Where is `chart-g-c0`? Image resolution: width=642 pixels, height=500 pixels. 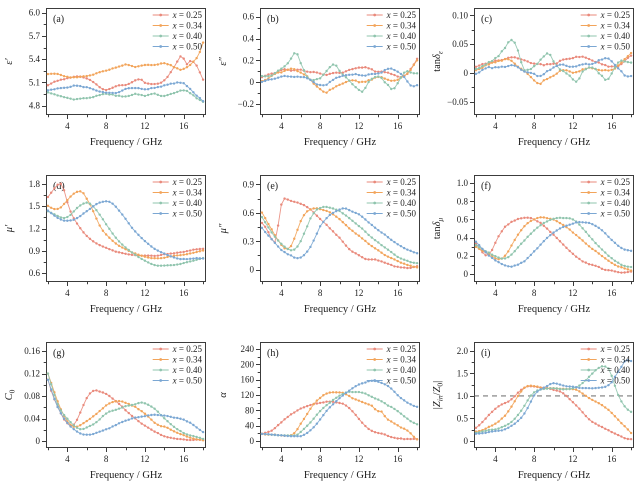 chart-g-c0 is located at coordinates (107, 417).